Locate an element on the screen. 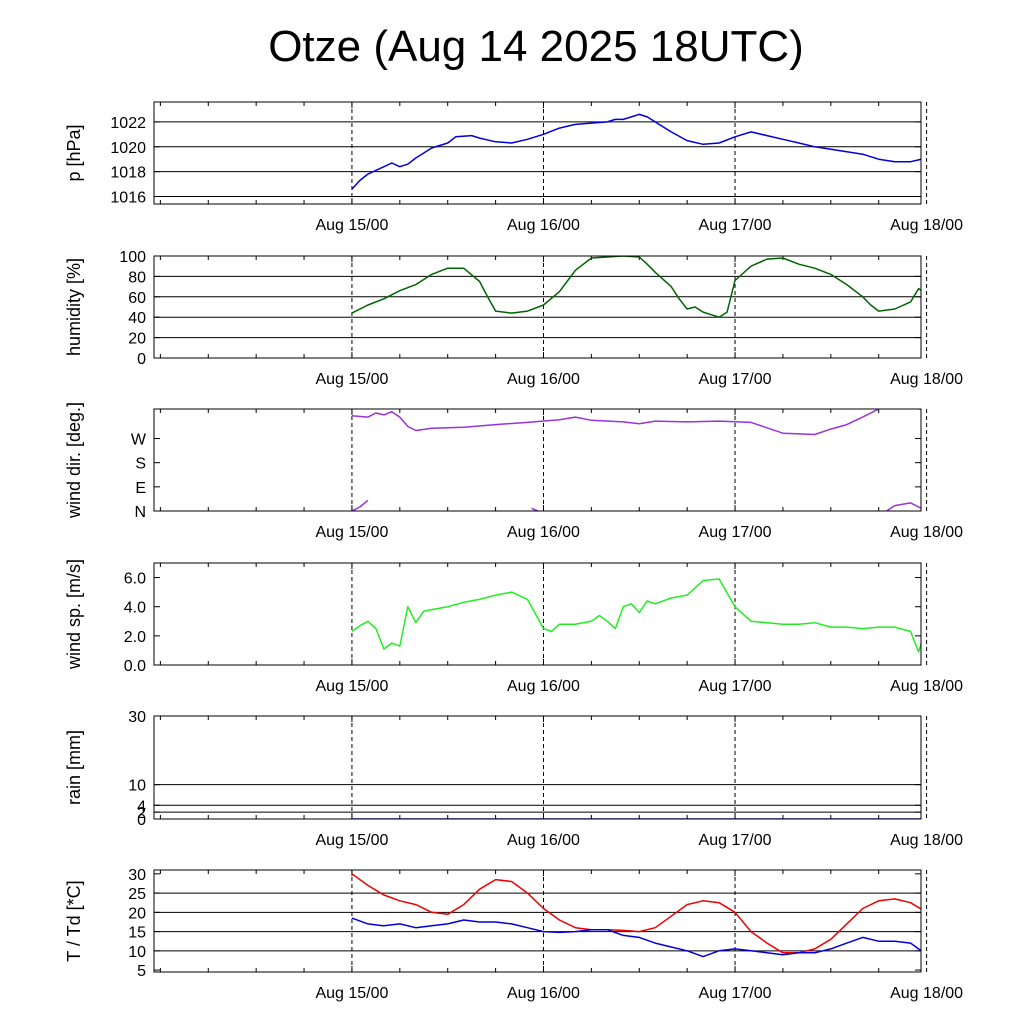 This screenshot has width=1024, height=1024. wind_speed-x-tick-label: Aug 18/00 is located at coordinates (926, 686).